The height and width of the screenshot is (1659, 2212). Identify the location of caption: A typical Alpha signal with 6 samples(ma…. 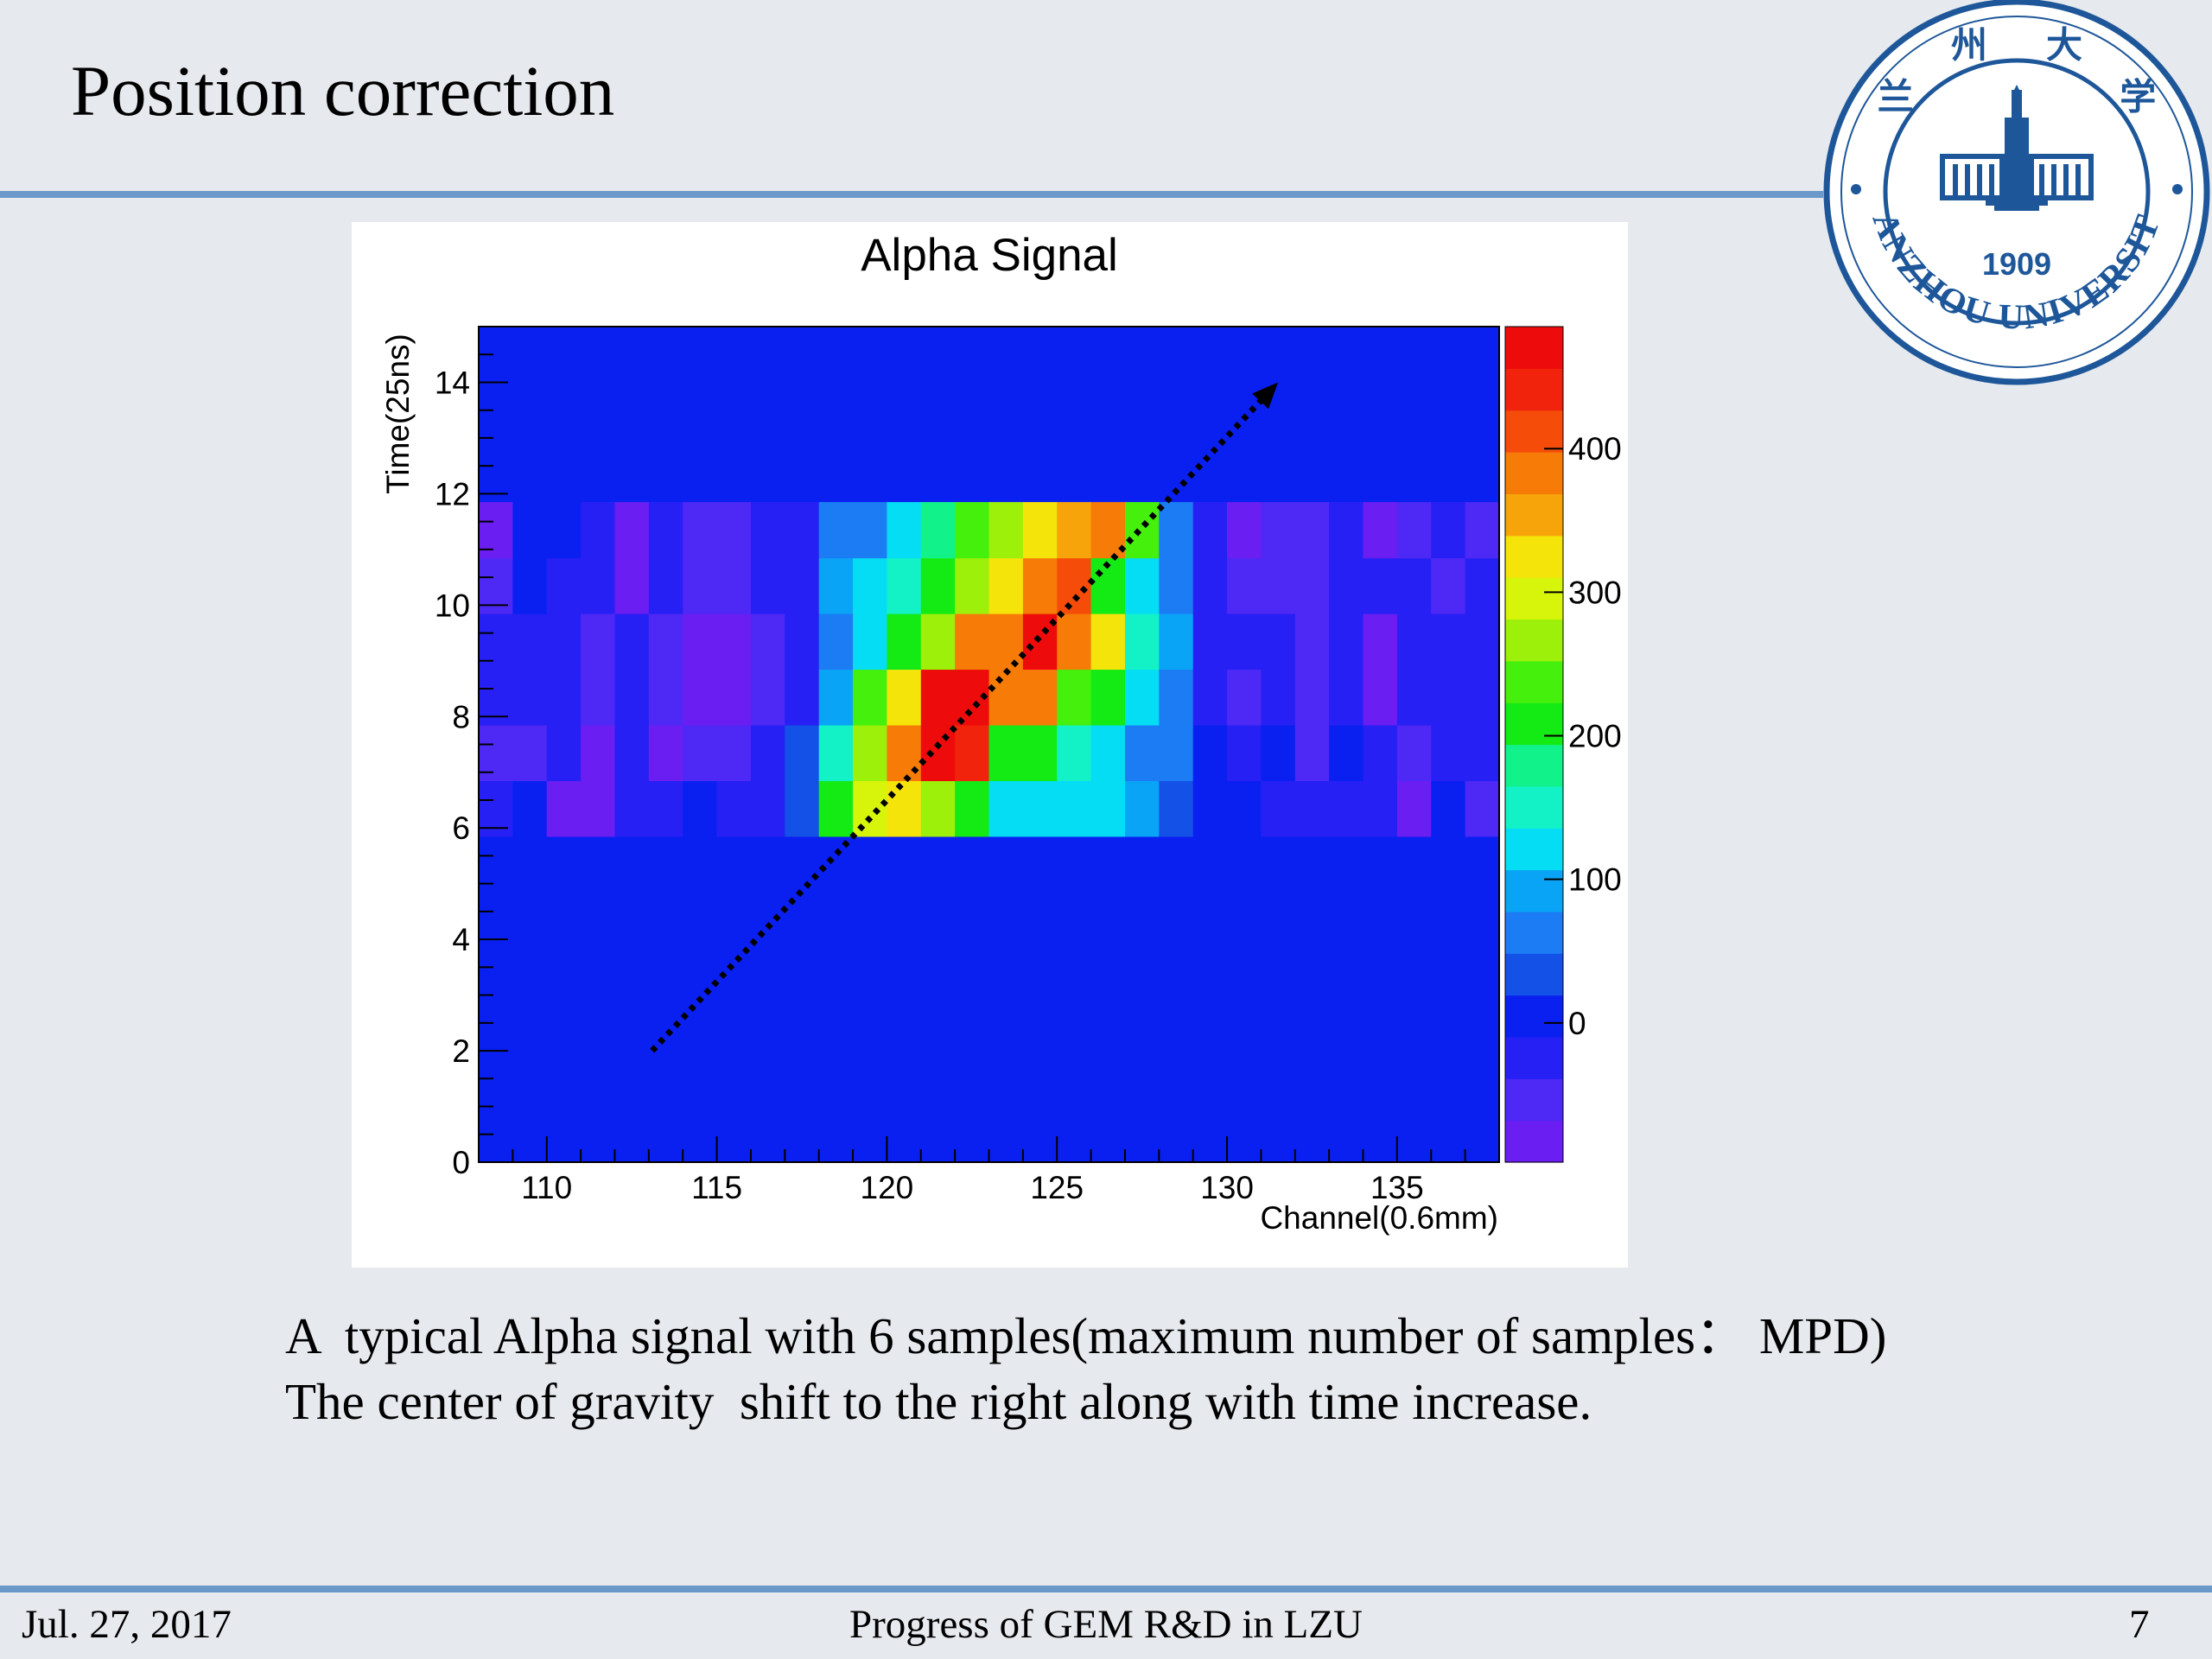
(1085, 1368).